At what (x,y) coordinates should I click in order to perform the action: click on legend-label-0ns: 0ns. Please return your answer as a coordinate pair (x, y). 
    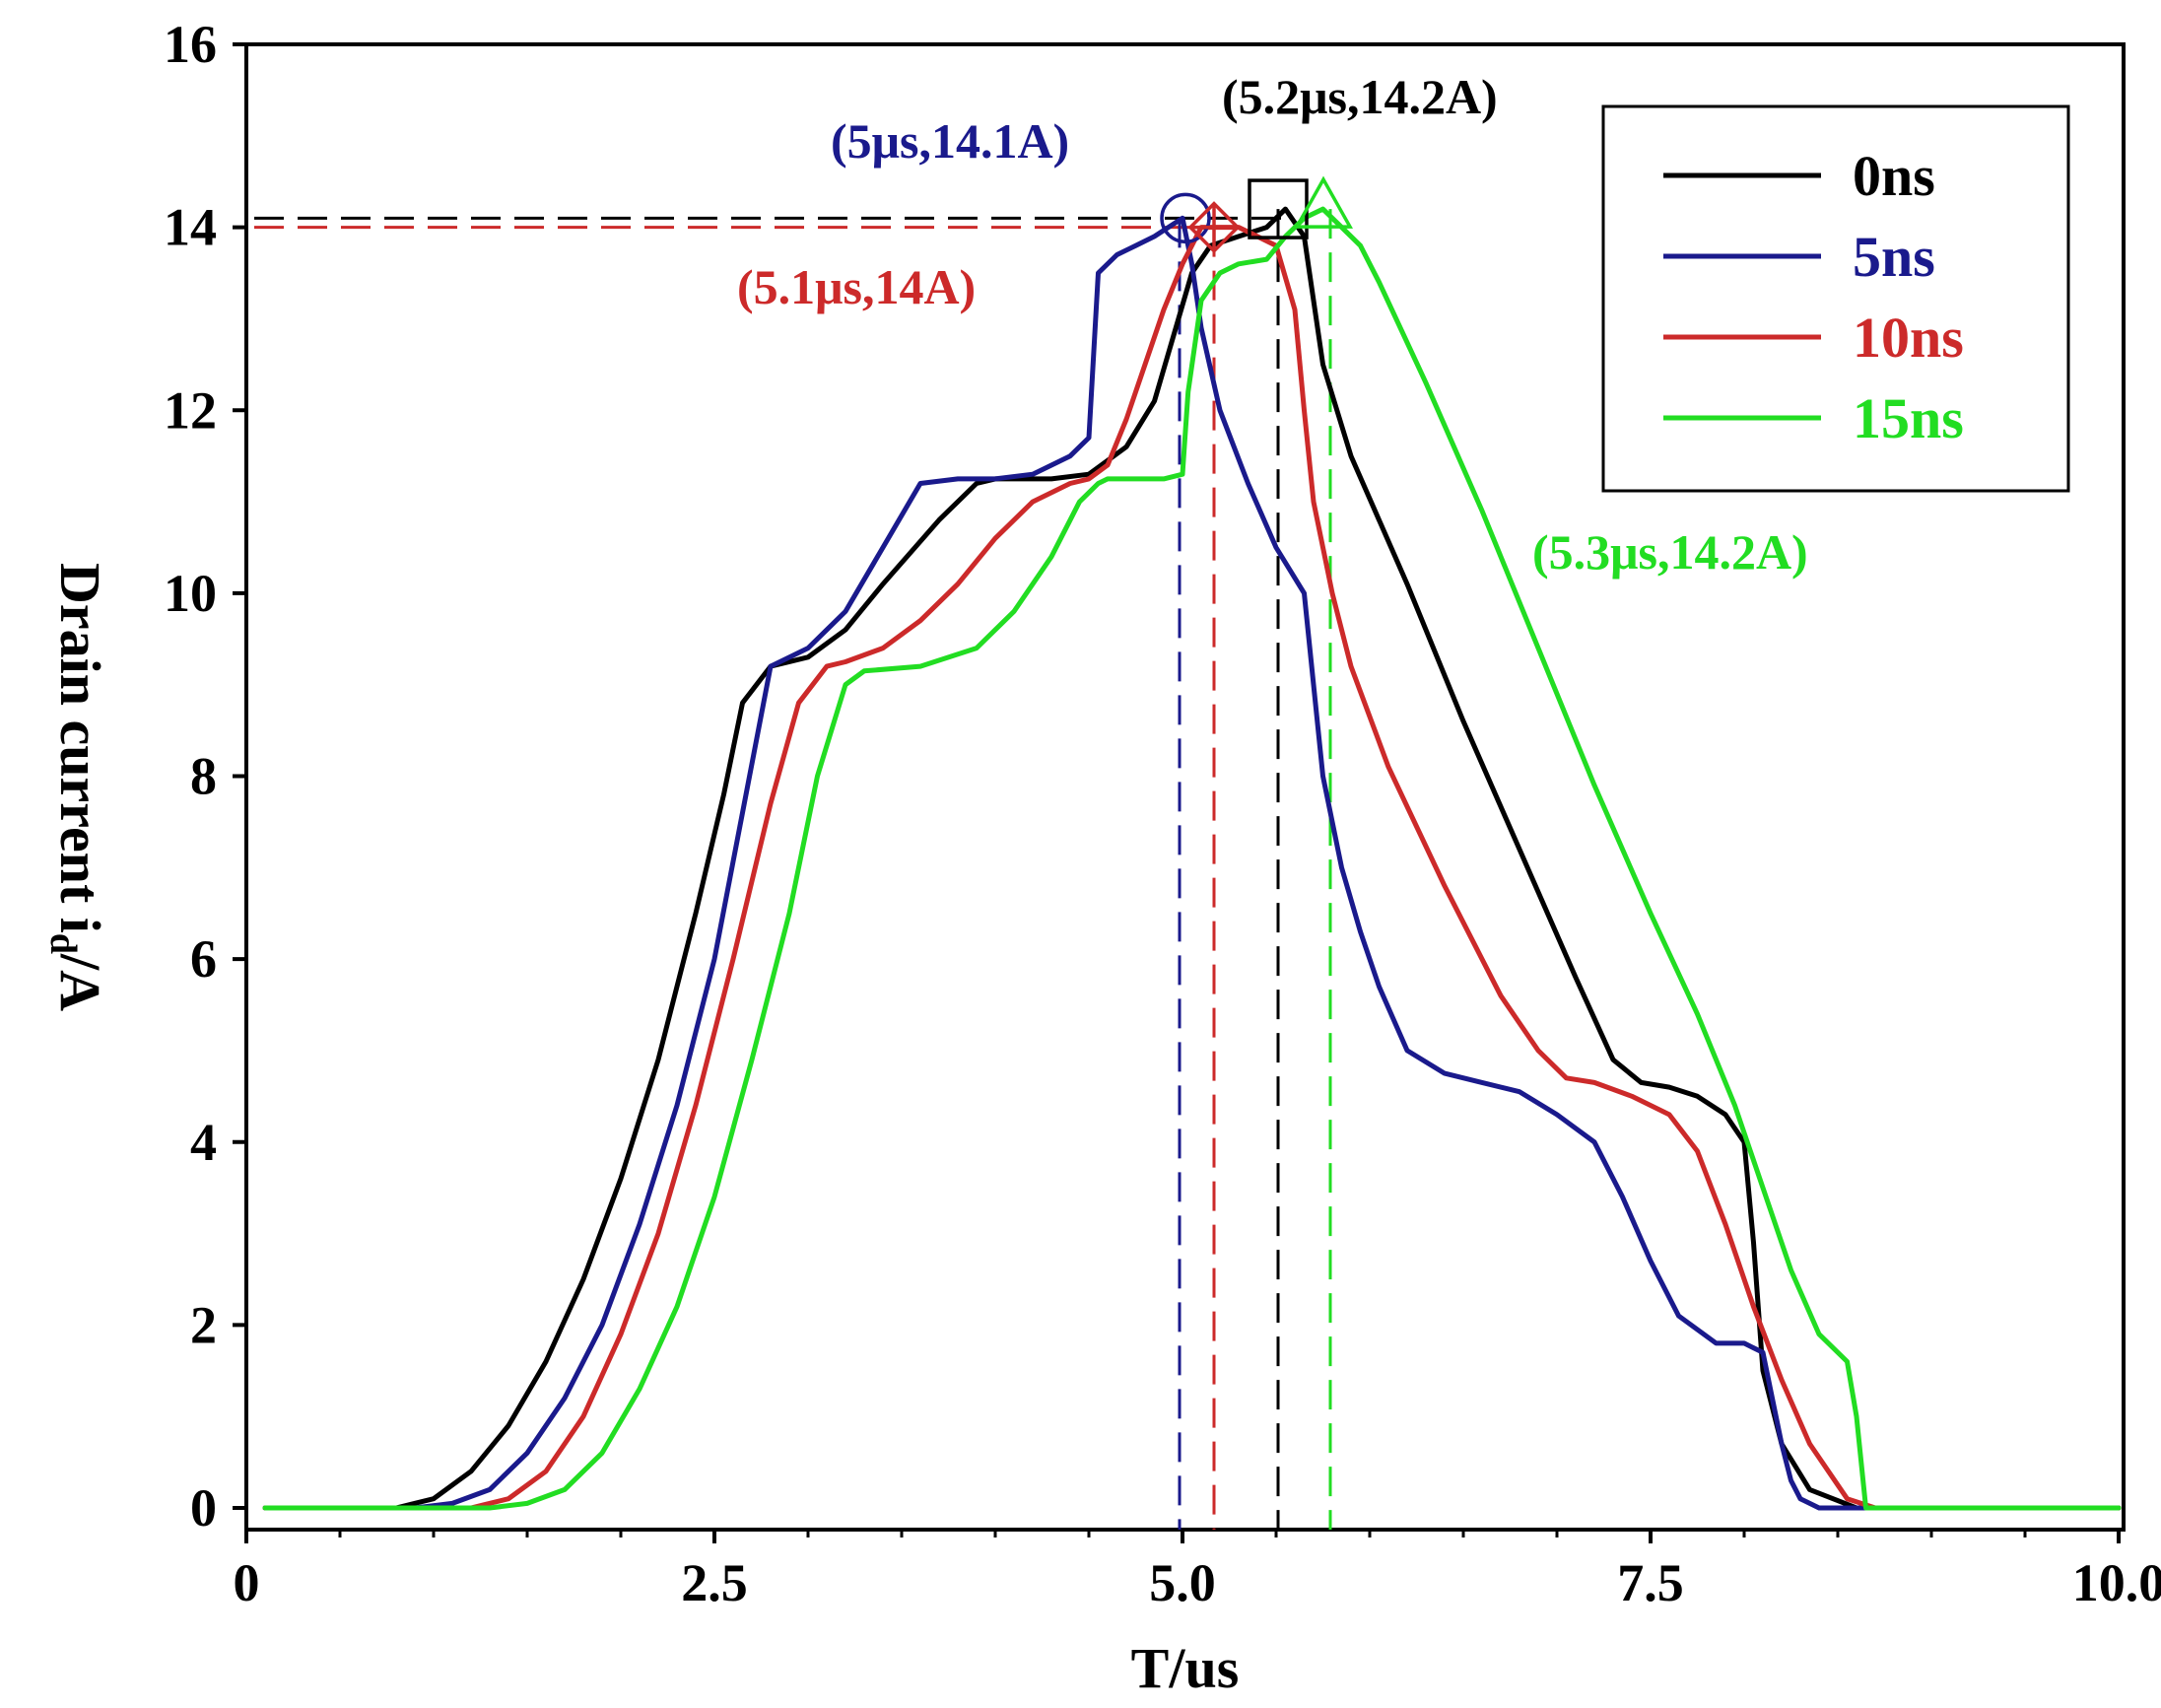
    Looking at the image, I should click on (1894, 176).